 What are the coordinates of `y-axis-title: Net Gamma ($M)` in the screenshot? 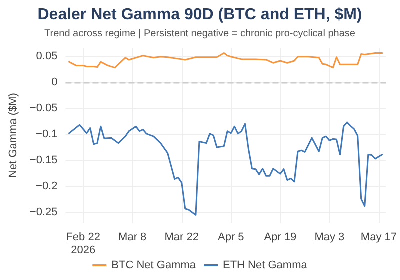 It's located at (14, 135).